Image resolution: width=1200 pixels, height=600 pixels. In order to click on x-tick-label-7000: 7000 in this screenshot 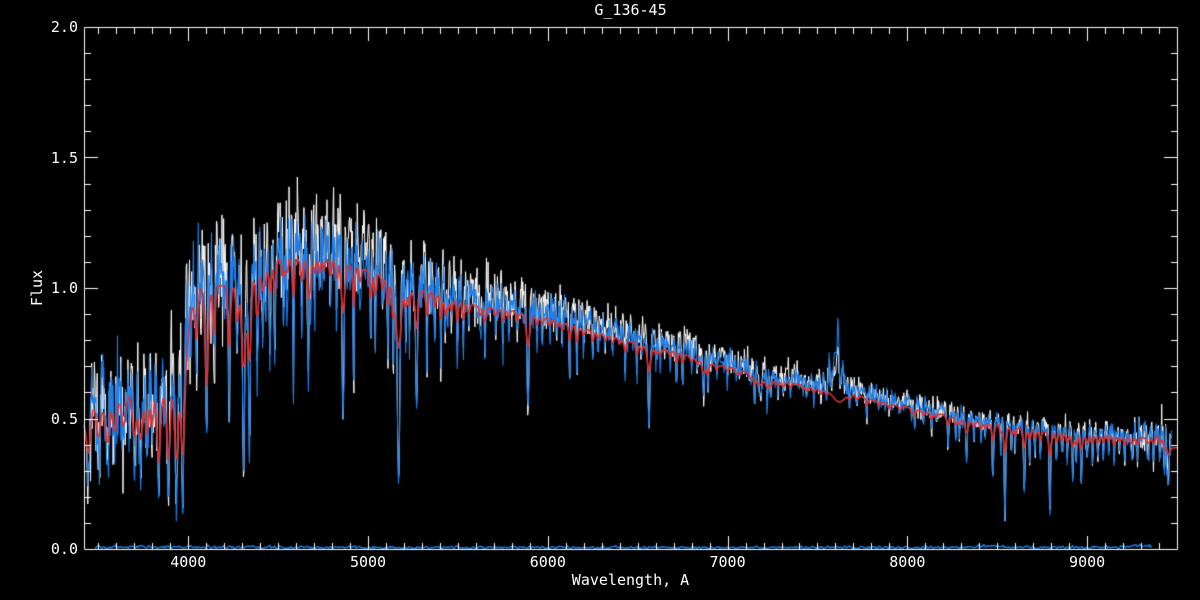, I will do `click(727, 562)`.